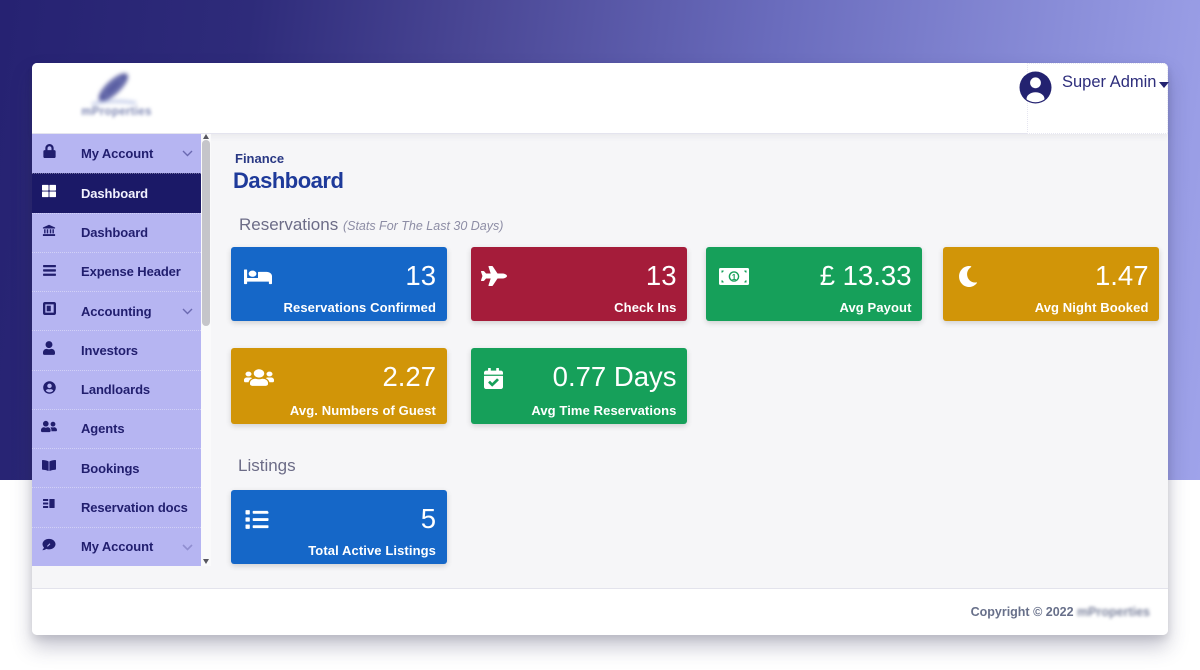 This screenshot has height=670, width=1200. I want to click on svg-text: 1, so click(734, 277).